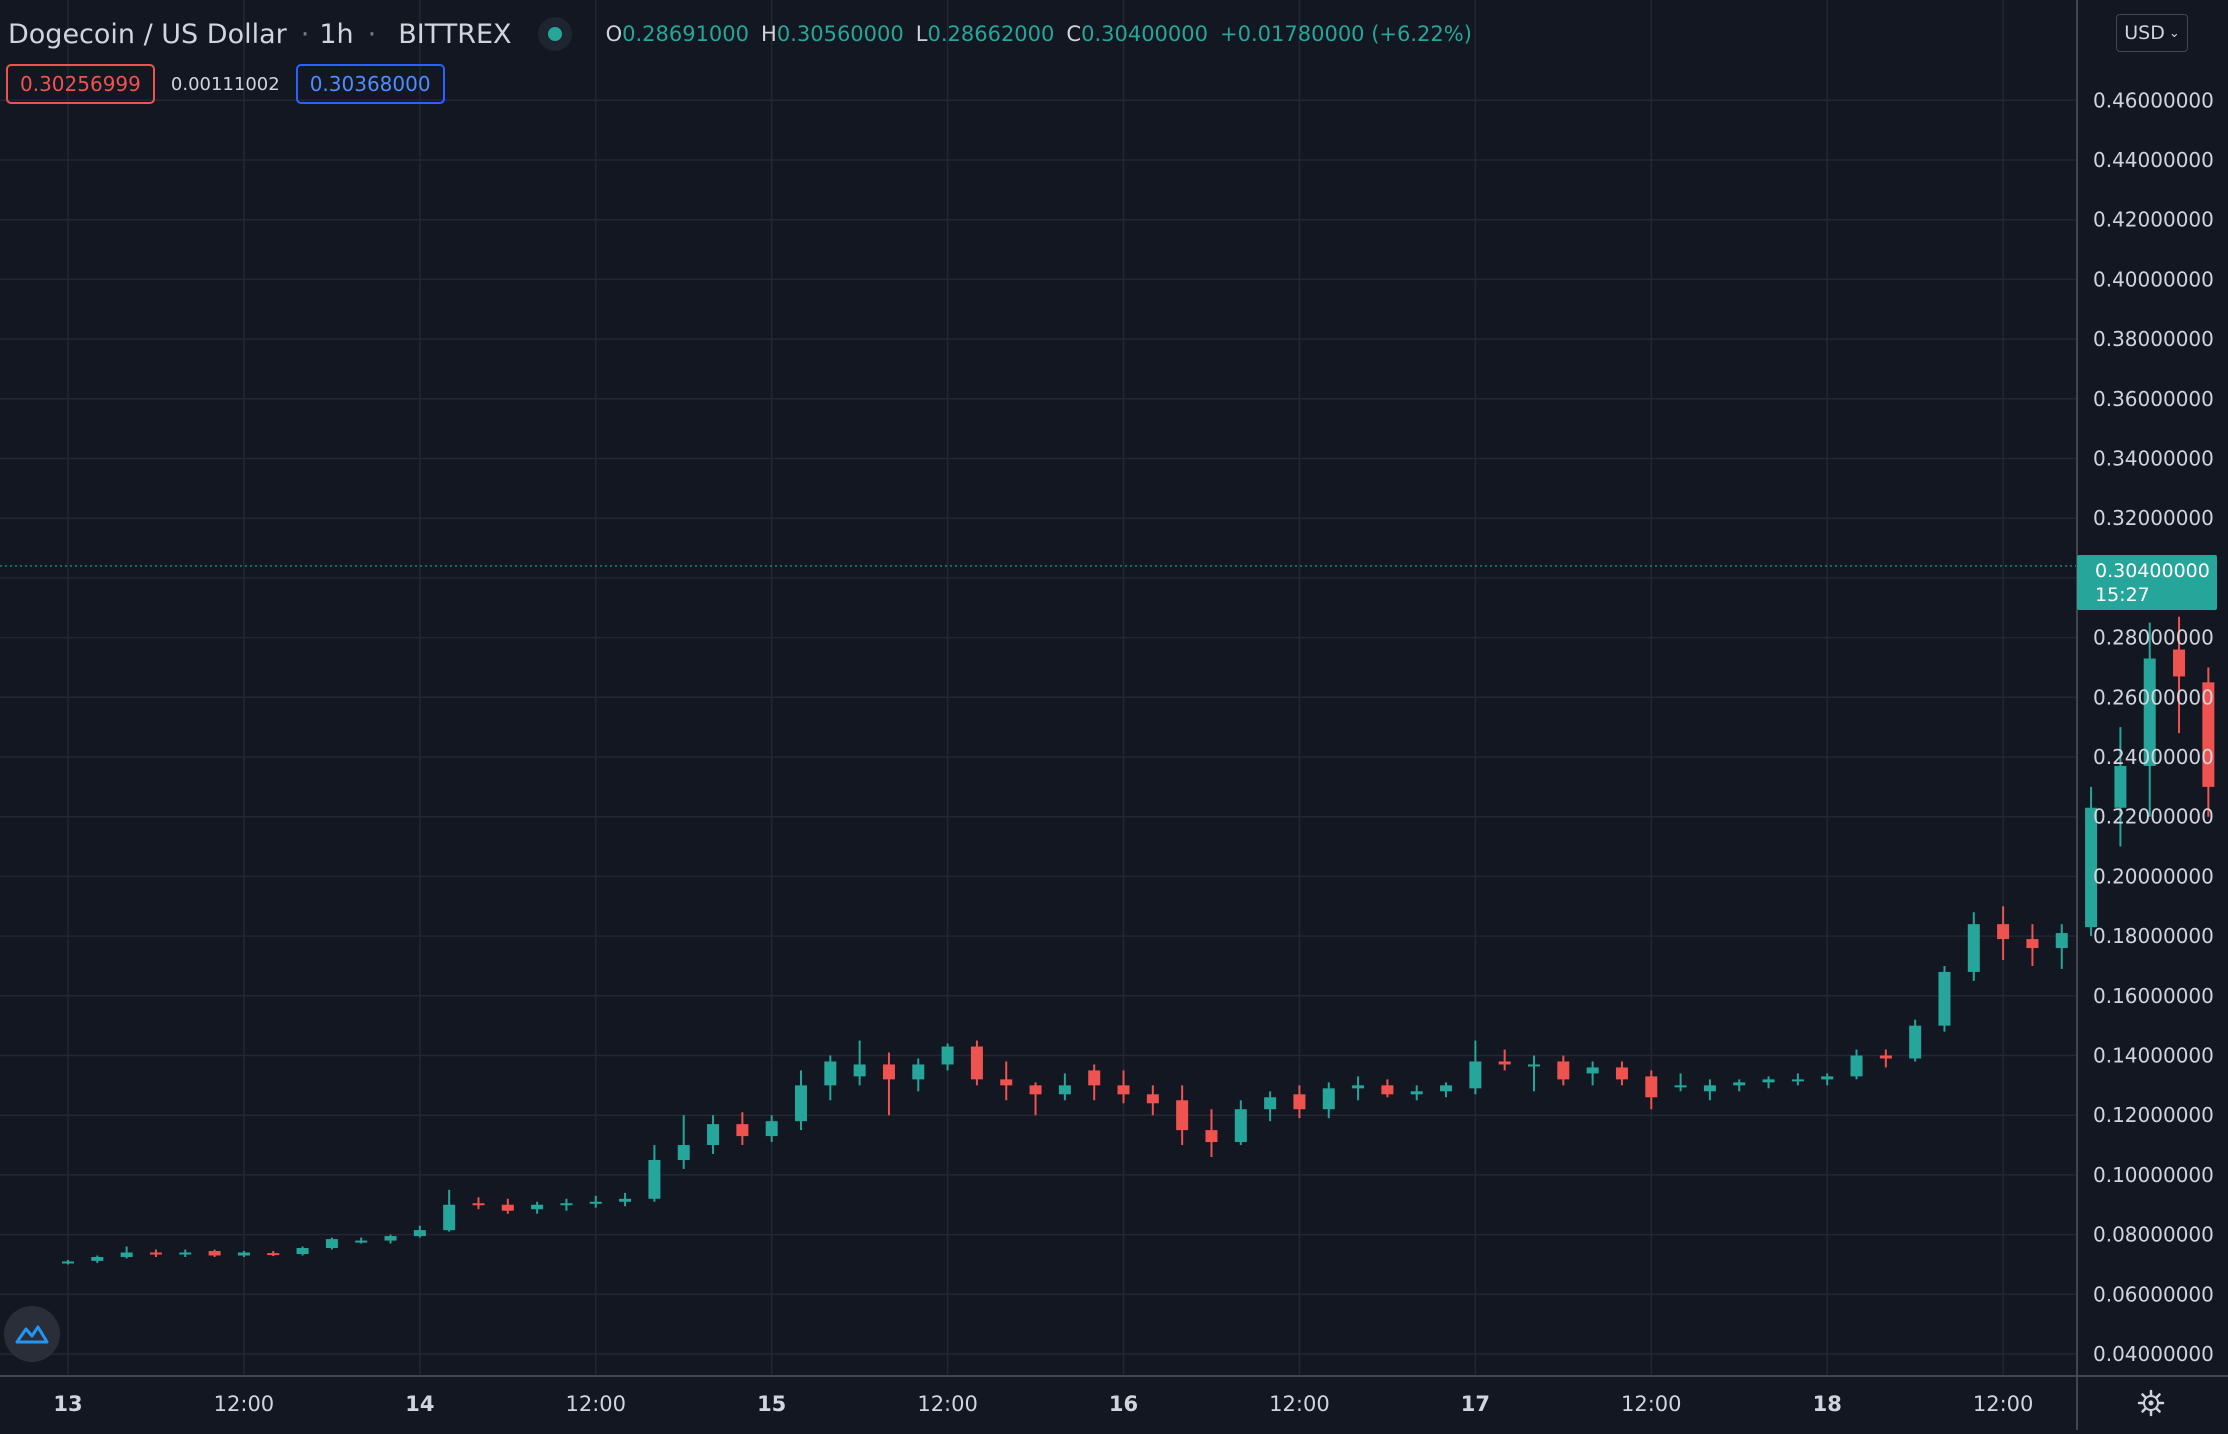  Describe the element at coordinates (80, 84) in the screenshot. I see `sell-price-button: 0.30256999` at that location.